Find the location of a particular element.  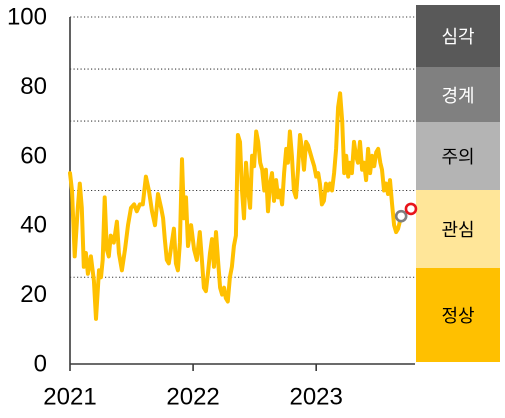

x-tick-label: 2023 is located at coordinates (315, 397).